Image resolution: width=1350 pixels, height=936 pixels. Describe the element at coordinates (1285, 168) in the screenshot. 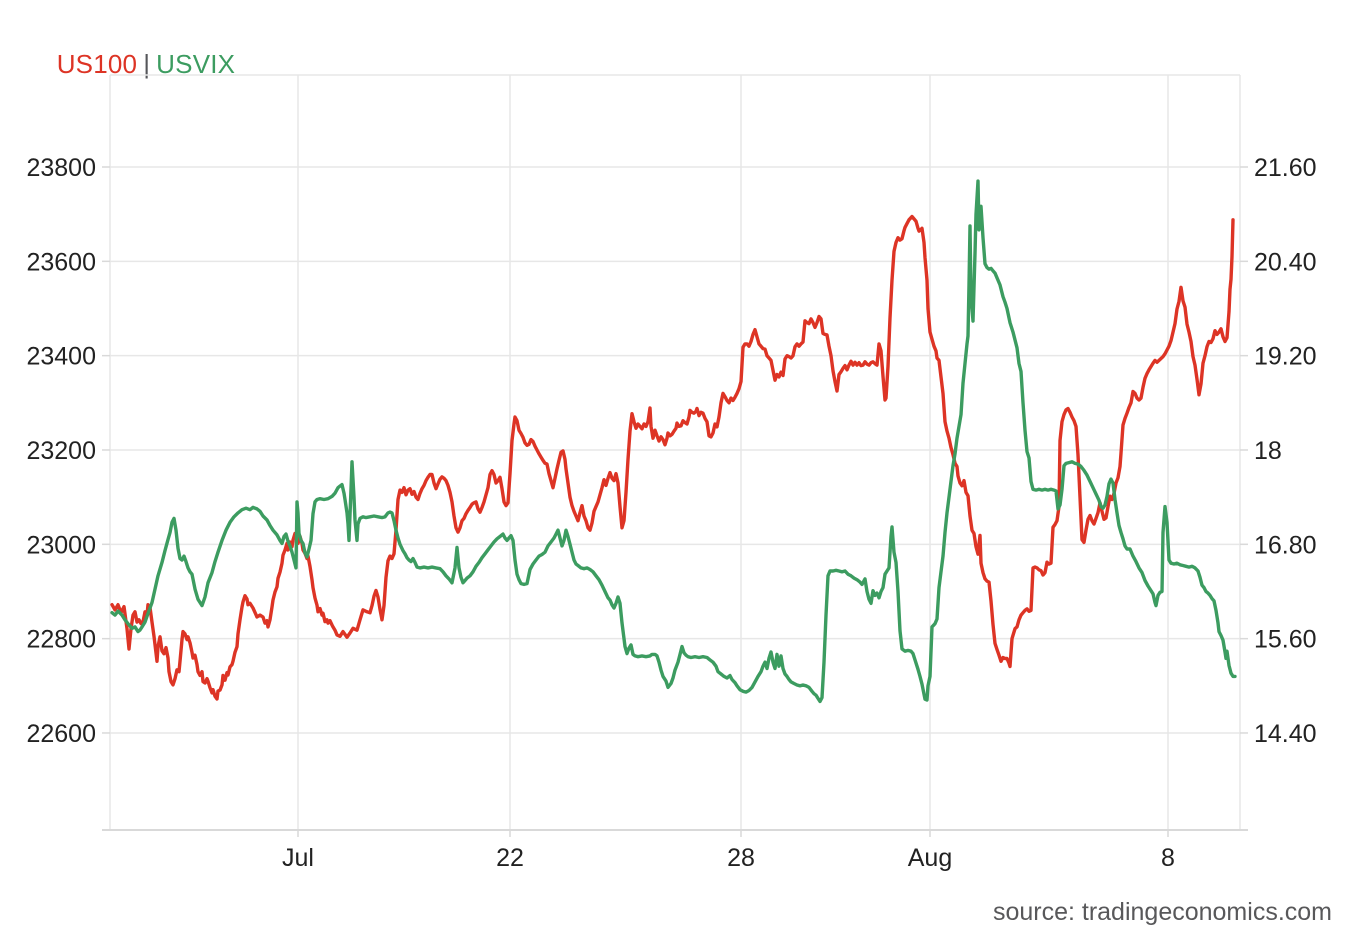

I see `y-axis-right-label: 21.60` at that location.